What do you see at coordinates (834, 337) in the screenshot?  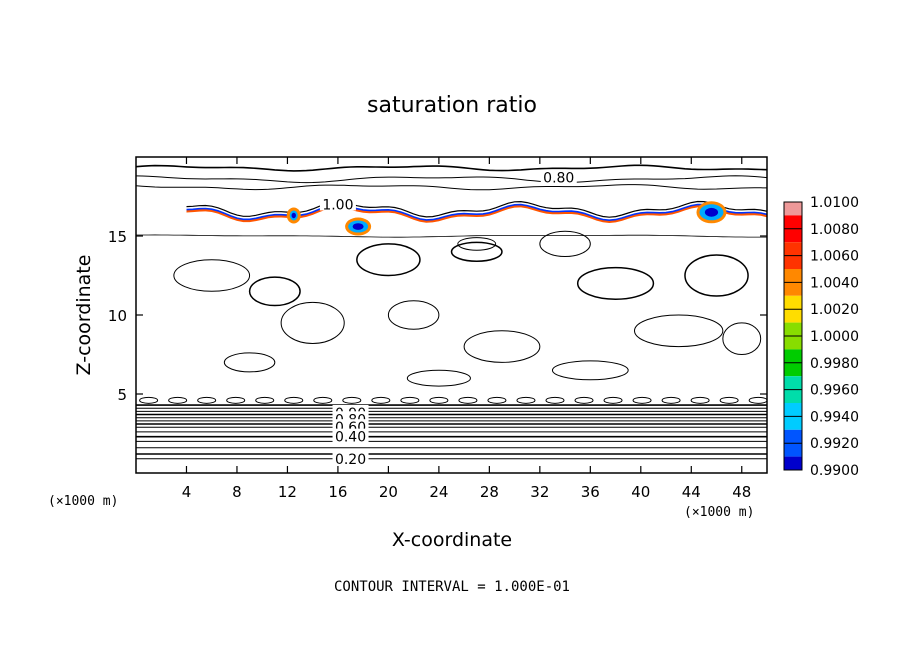 I see `colorbar-label: 1.0000` at bounding box center [834, 337].